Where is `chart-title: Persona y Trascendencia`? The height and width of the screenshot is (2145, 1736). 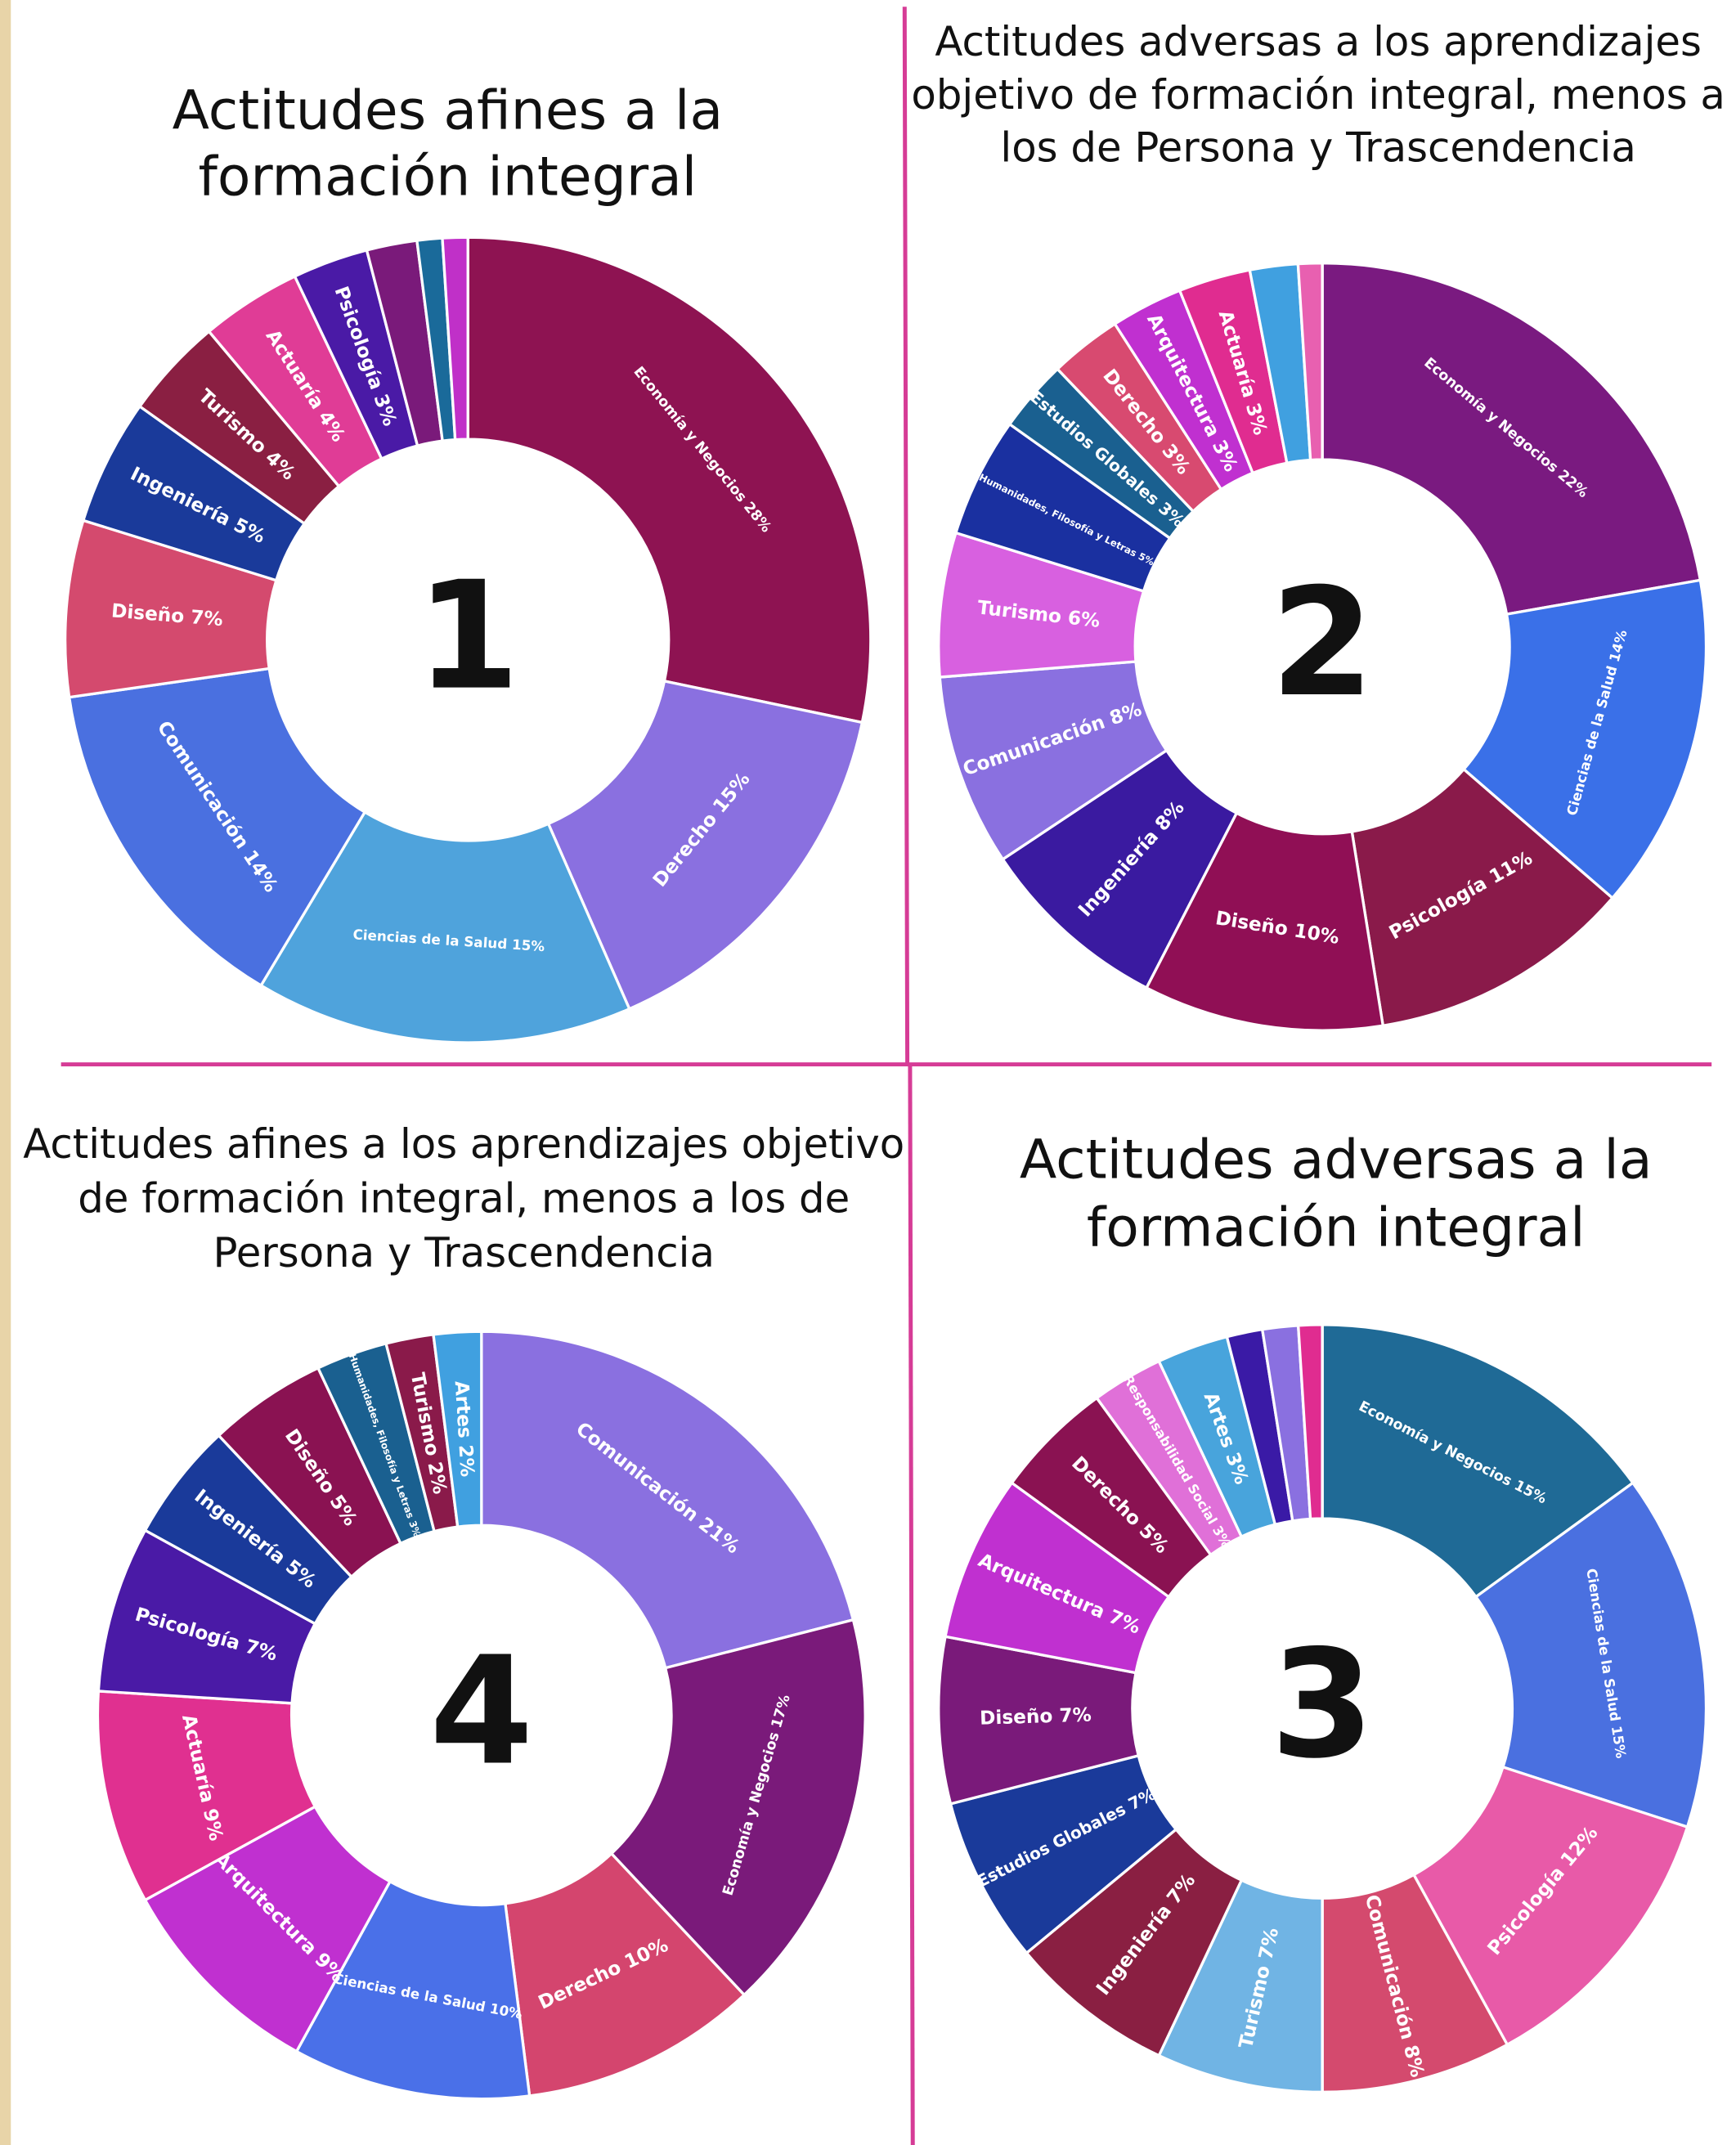
chart-title: Persona y Trascendencia is located at coordinates (464, 1253).